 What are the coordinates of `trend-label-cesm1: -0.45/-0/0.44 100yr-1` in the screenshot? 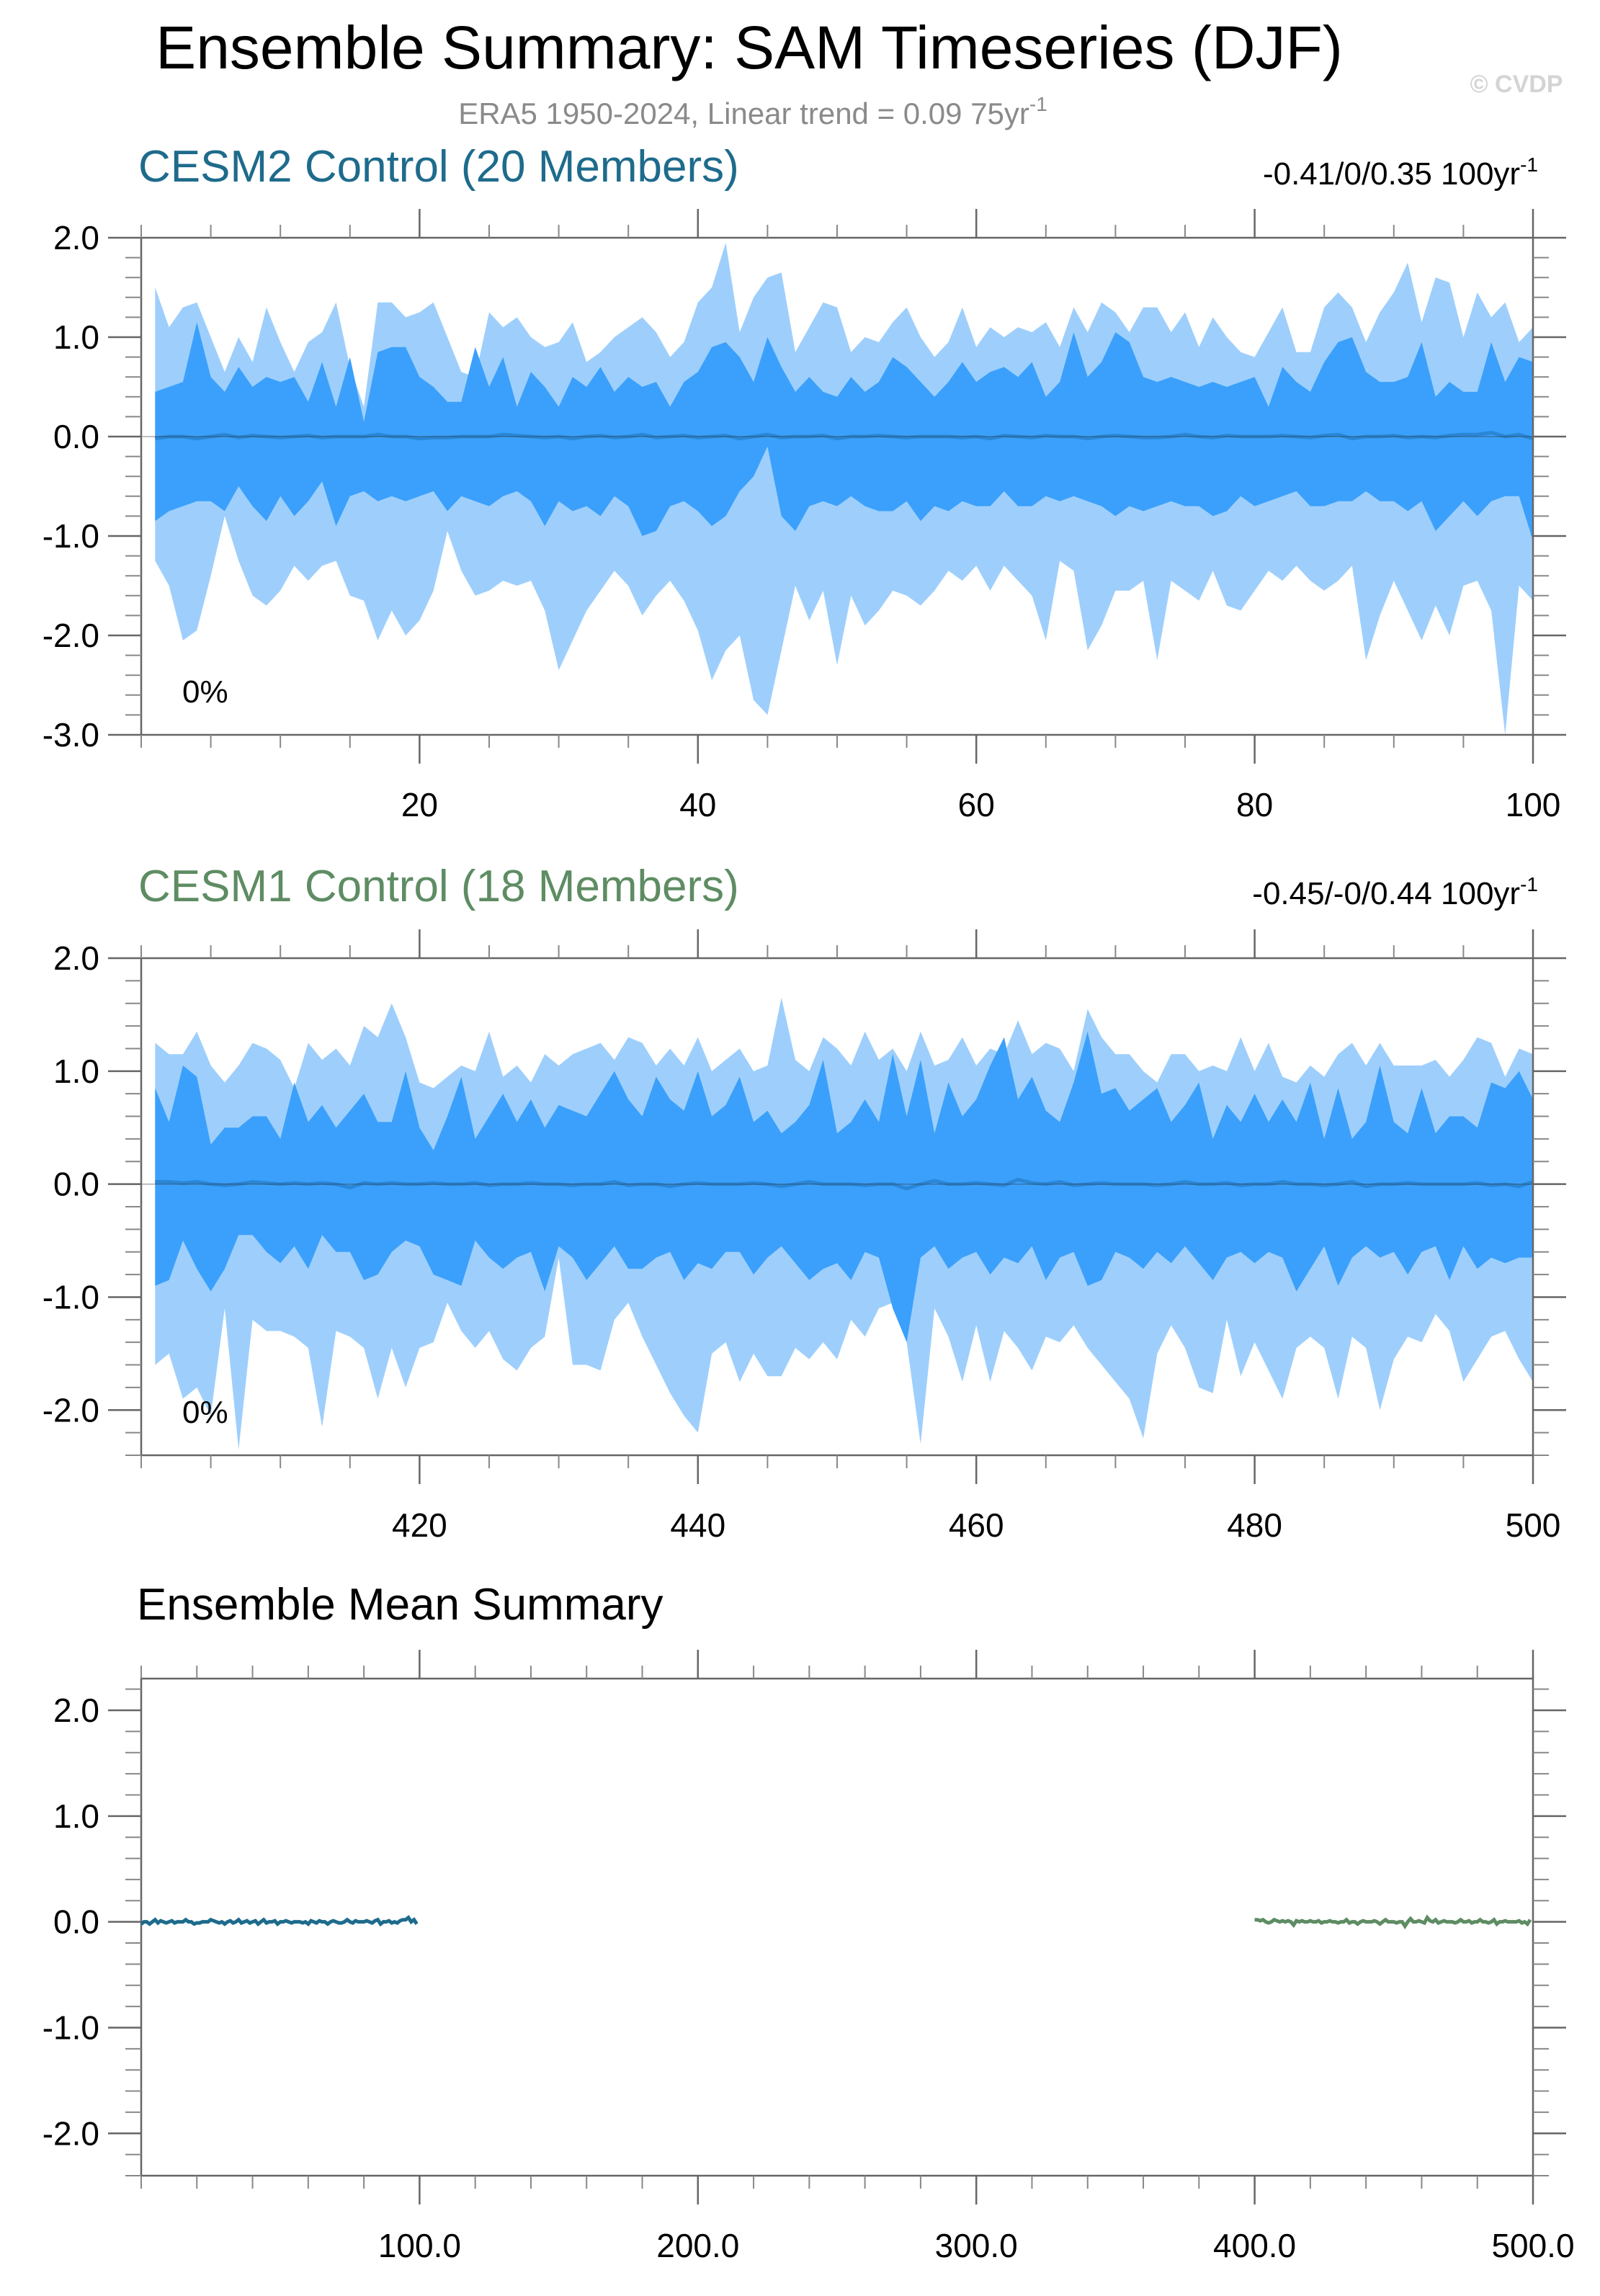 It's located at (1395, 892).